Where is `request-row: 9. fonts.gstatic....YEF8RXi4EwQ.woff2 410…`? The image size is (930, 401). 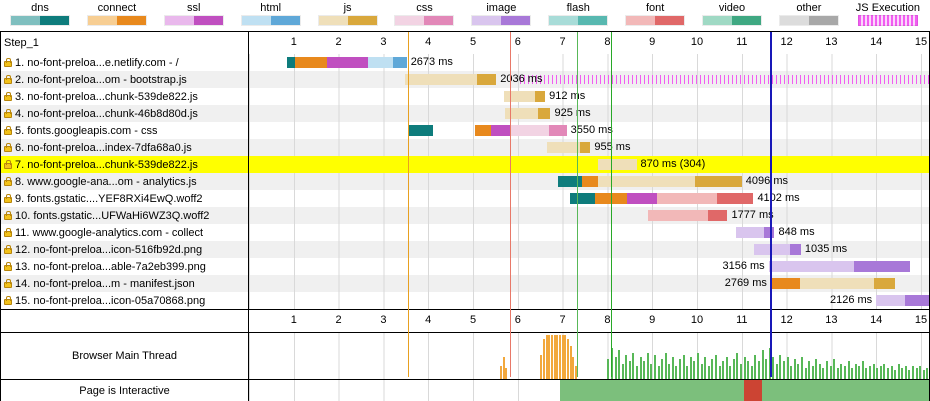
request-row: 9. fonts.gstatic....YEF8RXi4EwQ.woff2 410… is located at coordinates (465, 198).